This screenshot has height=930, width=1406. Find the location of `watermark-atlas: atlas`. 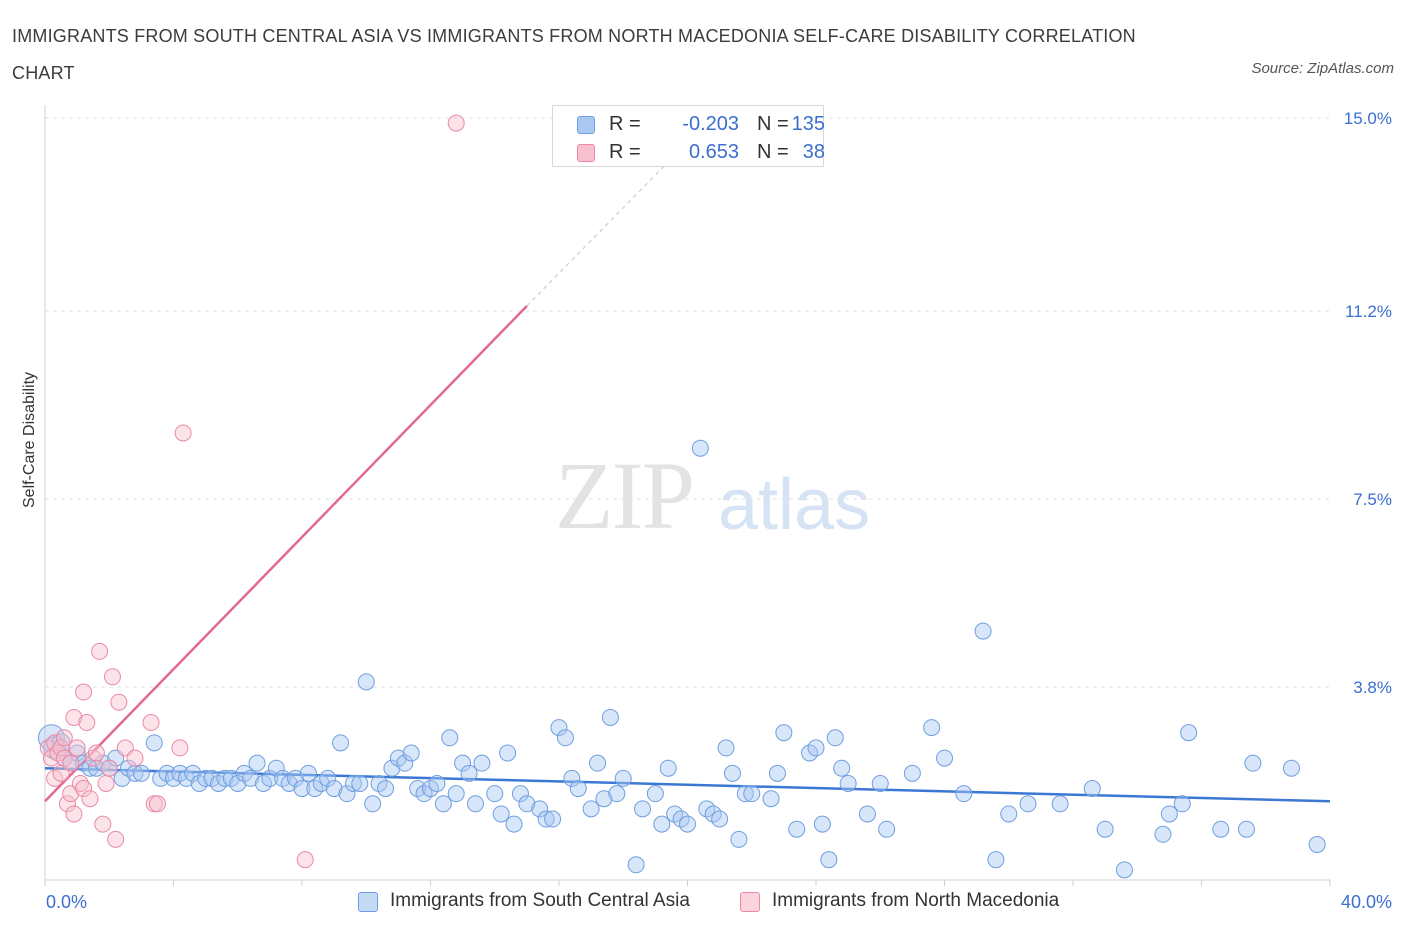

watermark-atlas: atlas is located at coordinates (794, 505).